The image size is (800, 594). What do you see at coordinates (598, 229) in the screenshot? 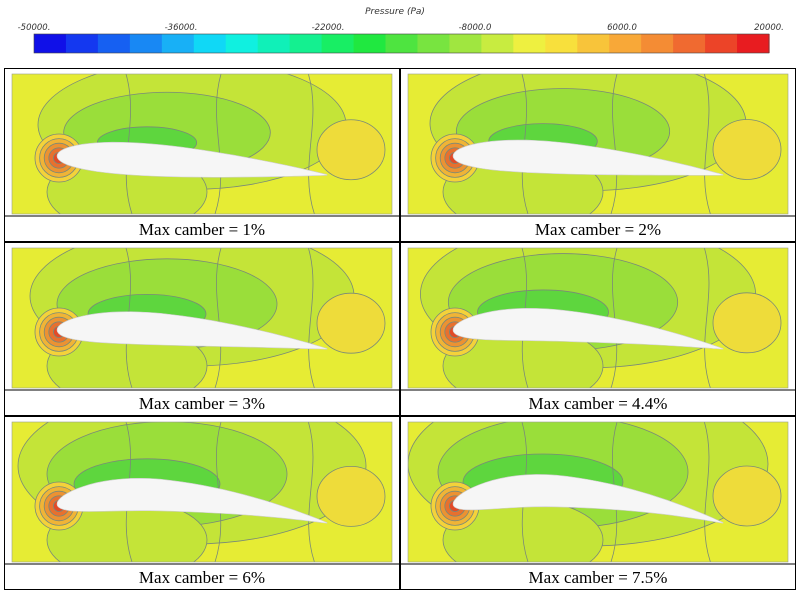
I see `panel-caption: Max camber = 2%` at bounding box center [598, 229].